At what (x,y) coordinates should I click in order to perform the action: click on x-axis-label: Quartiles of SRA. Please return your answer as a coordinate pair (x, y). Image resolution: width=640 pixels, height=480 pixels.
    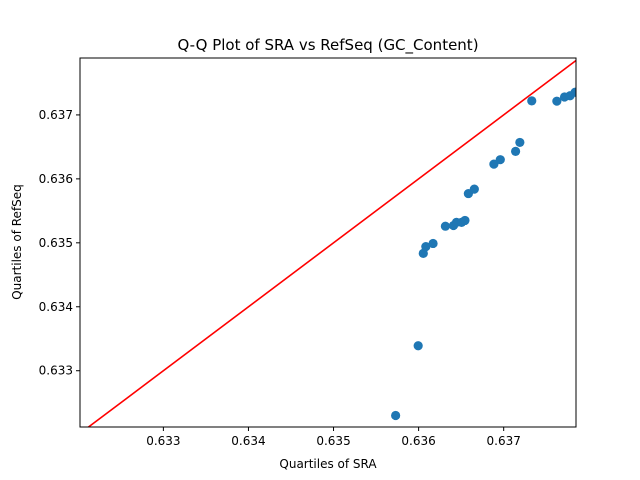
    Looking at the image, I should click on (328, 464).